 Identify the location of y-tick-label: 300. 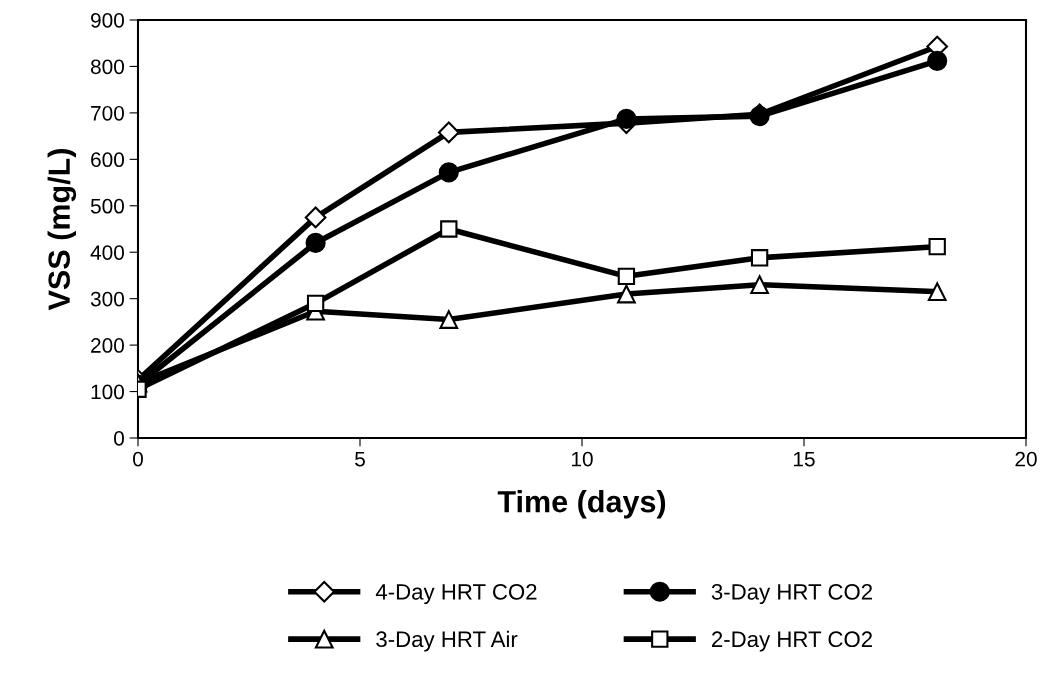
(107, 299).